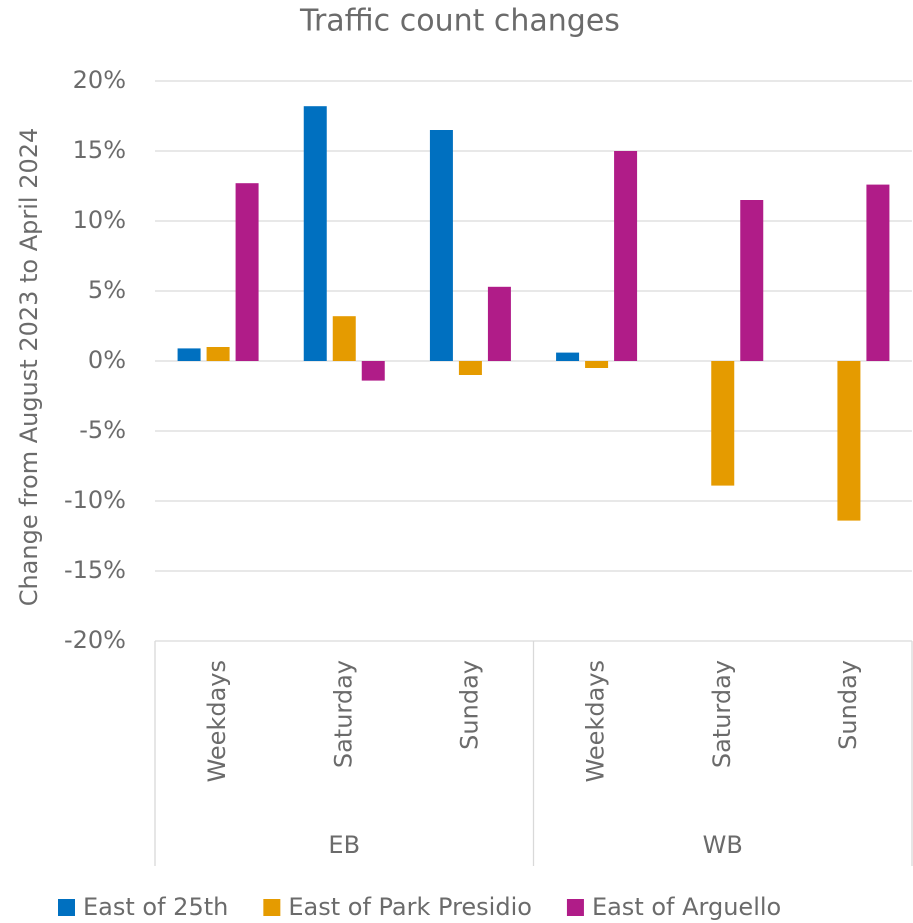  Describe the element at coordinates (29, 367) in the screenshot. I see `y-axis-label: Change from August 2023 to April 2024` at that location.